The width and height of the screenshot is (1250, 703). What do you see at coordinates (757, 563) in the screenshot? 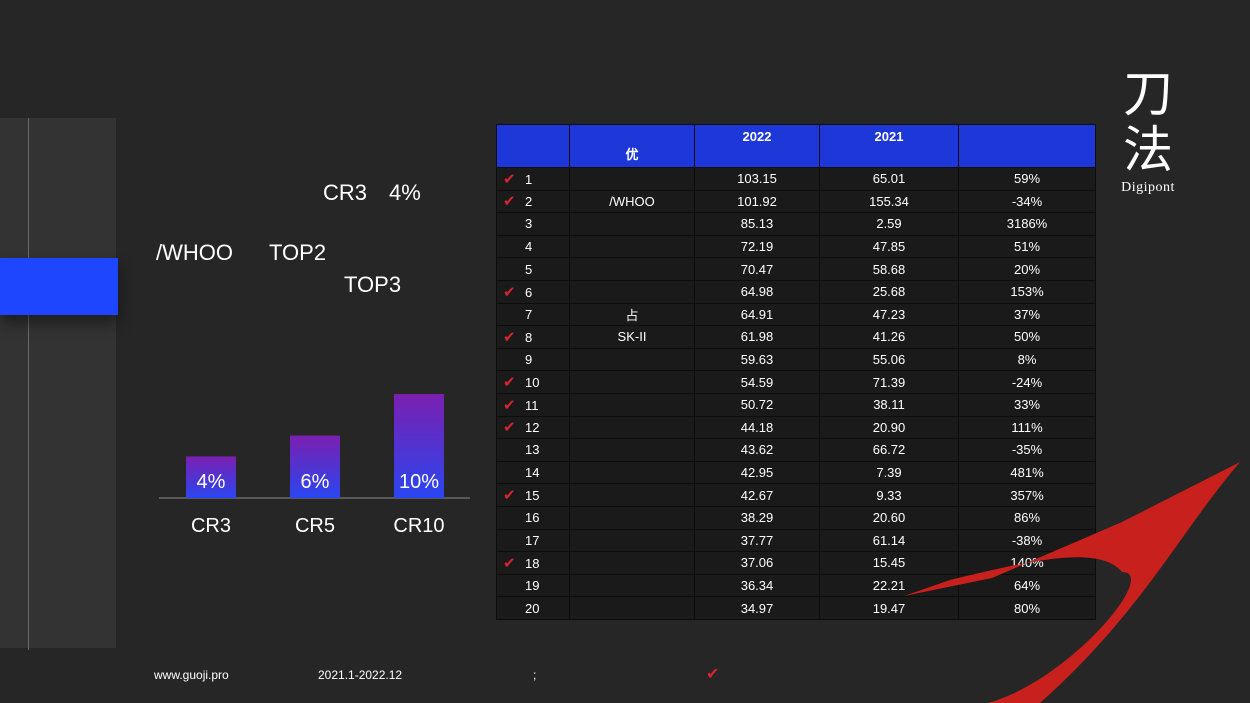
I see `cell-2022: 37.06` at bounding box center [757, 563].